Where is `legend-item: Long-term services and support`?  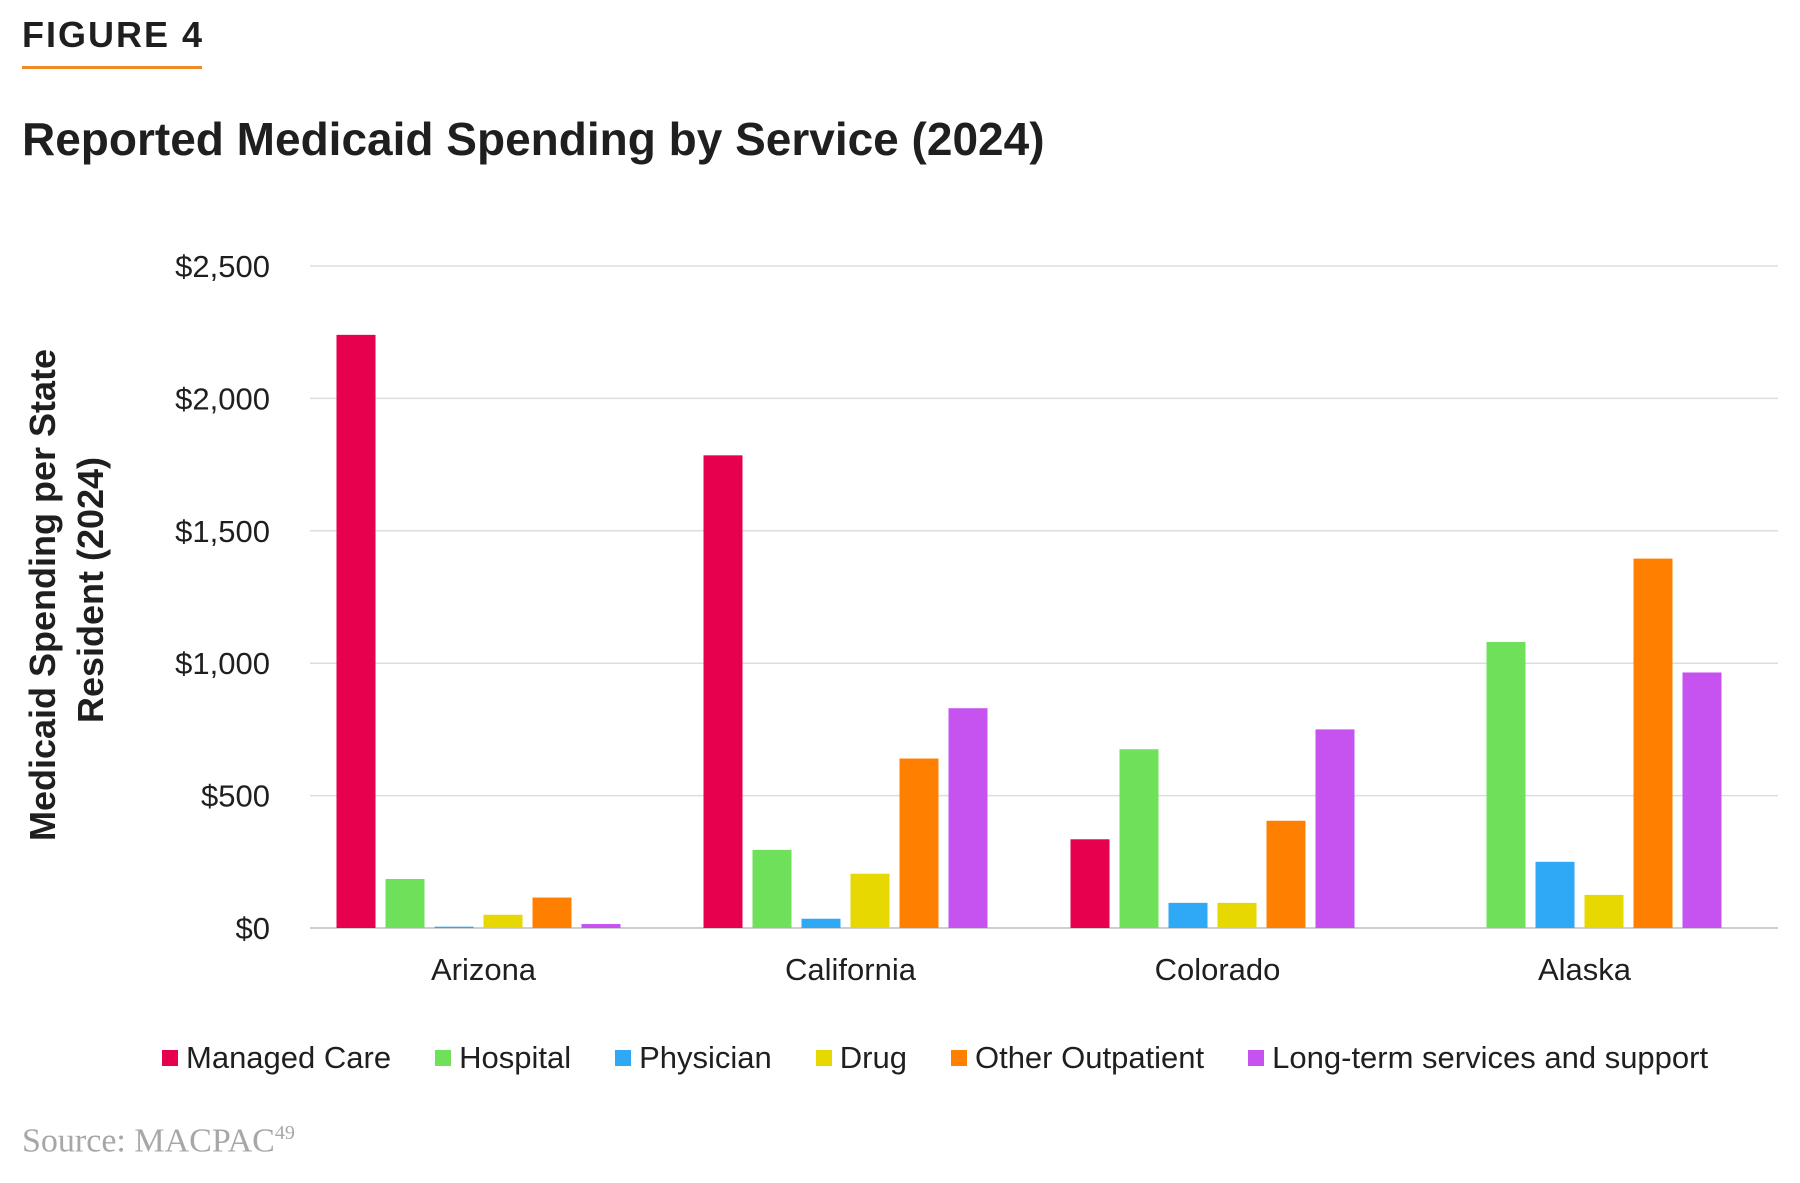
legend-item: Long-term services and support is located at coordinates (1478, 1058).